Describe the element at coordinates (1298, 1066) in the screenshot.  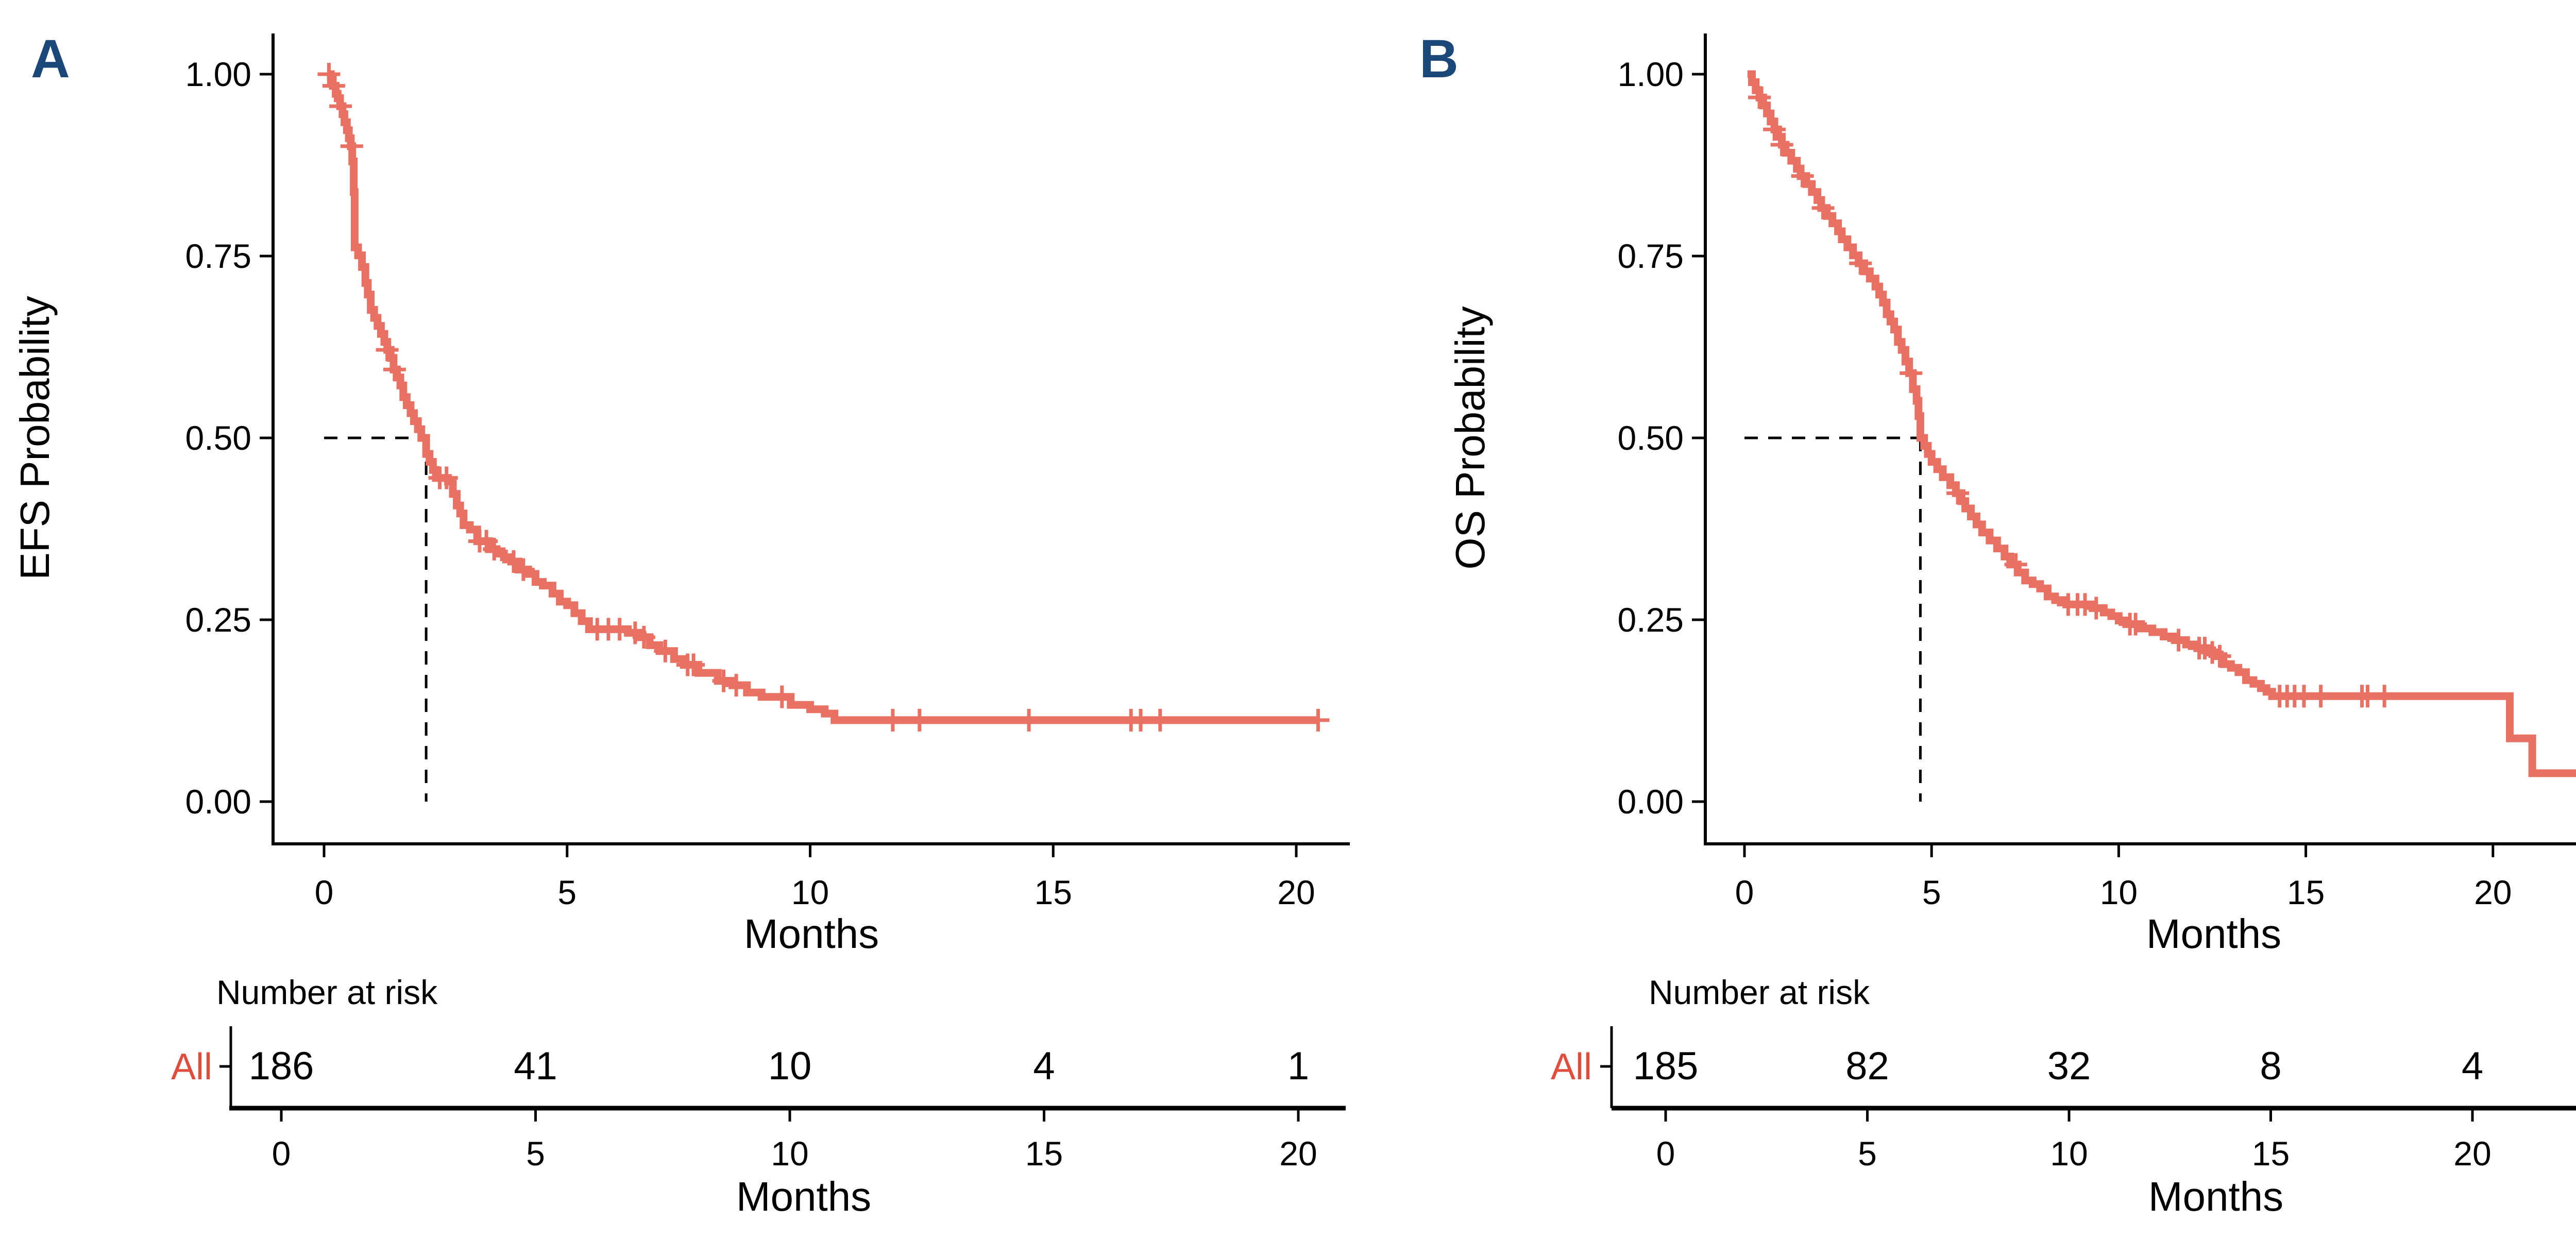
I see `risk-count: 1` at that location.